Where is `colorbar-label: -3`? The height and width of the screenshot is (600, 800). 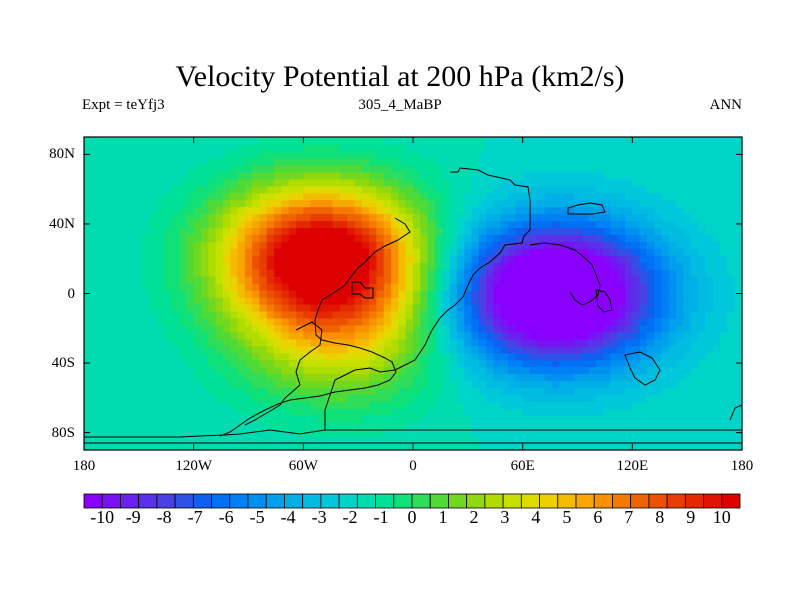 colorbar-label: -3 is located at coordinates (319, 517).